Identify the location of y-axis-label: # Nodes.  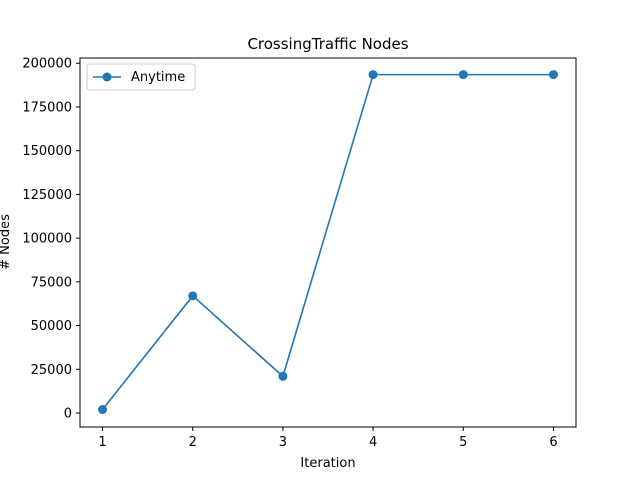
(6, 242).